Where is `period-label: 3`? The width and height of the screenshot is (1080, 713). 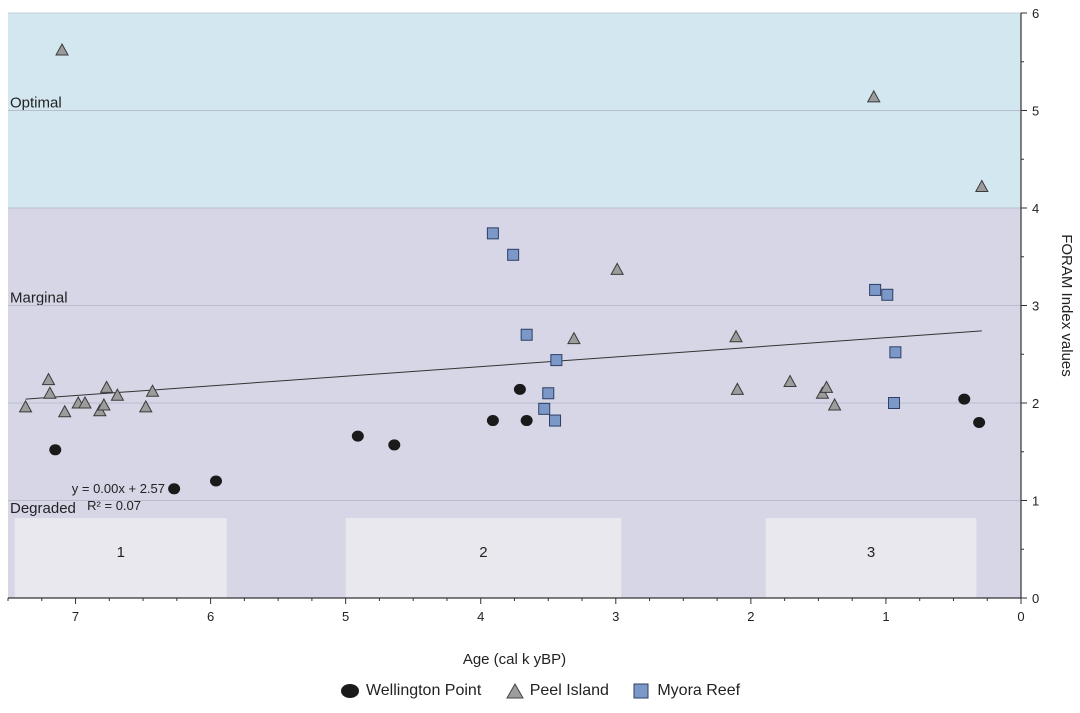
period-label: 3 is located at coordinates (871, 552).